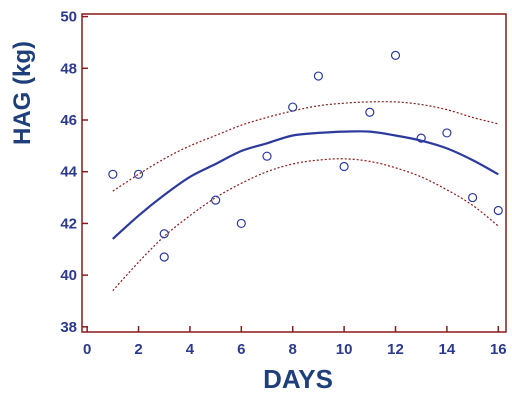  Describe the element at coordinates (138, 349) in the screenshot. I see `x-tick-label: 2` at that location.